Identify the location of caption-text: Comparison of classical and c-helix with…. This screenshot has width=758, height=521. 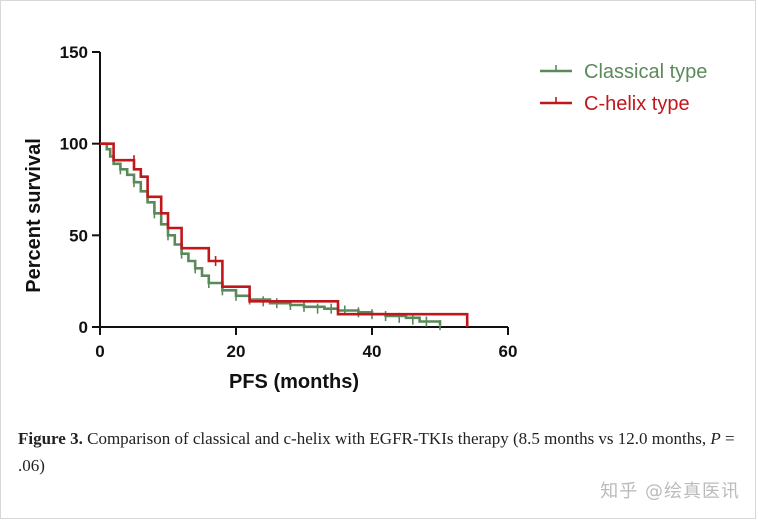
(397, 438).